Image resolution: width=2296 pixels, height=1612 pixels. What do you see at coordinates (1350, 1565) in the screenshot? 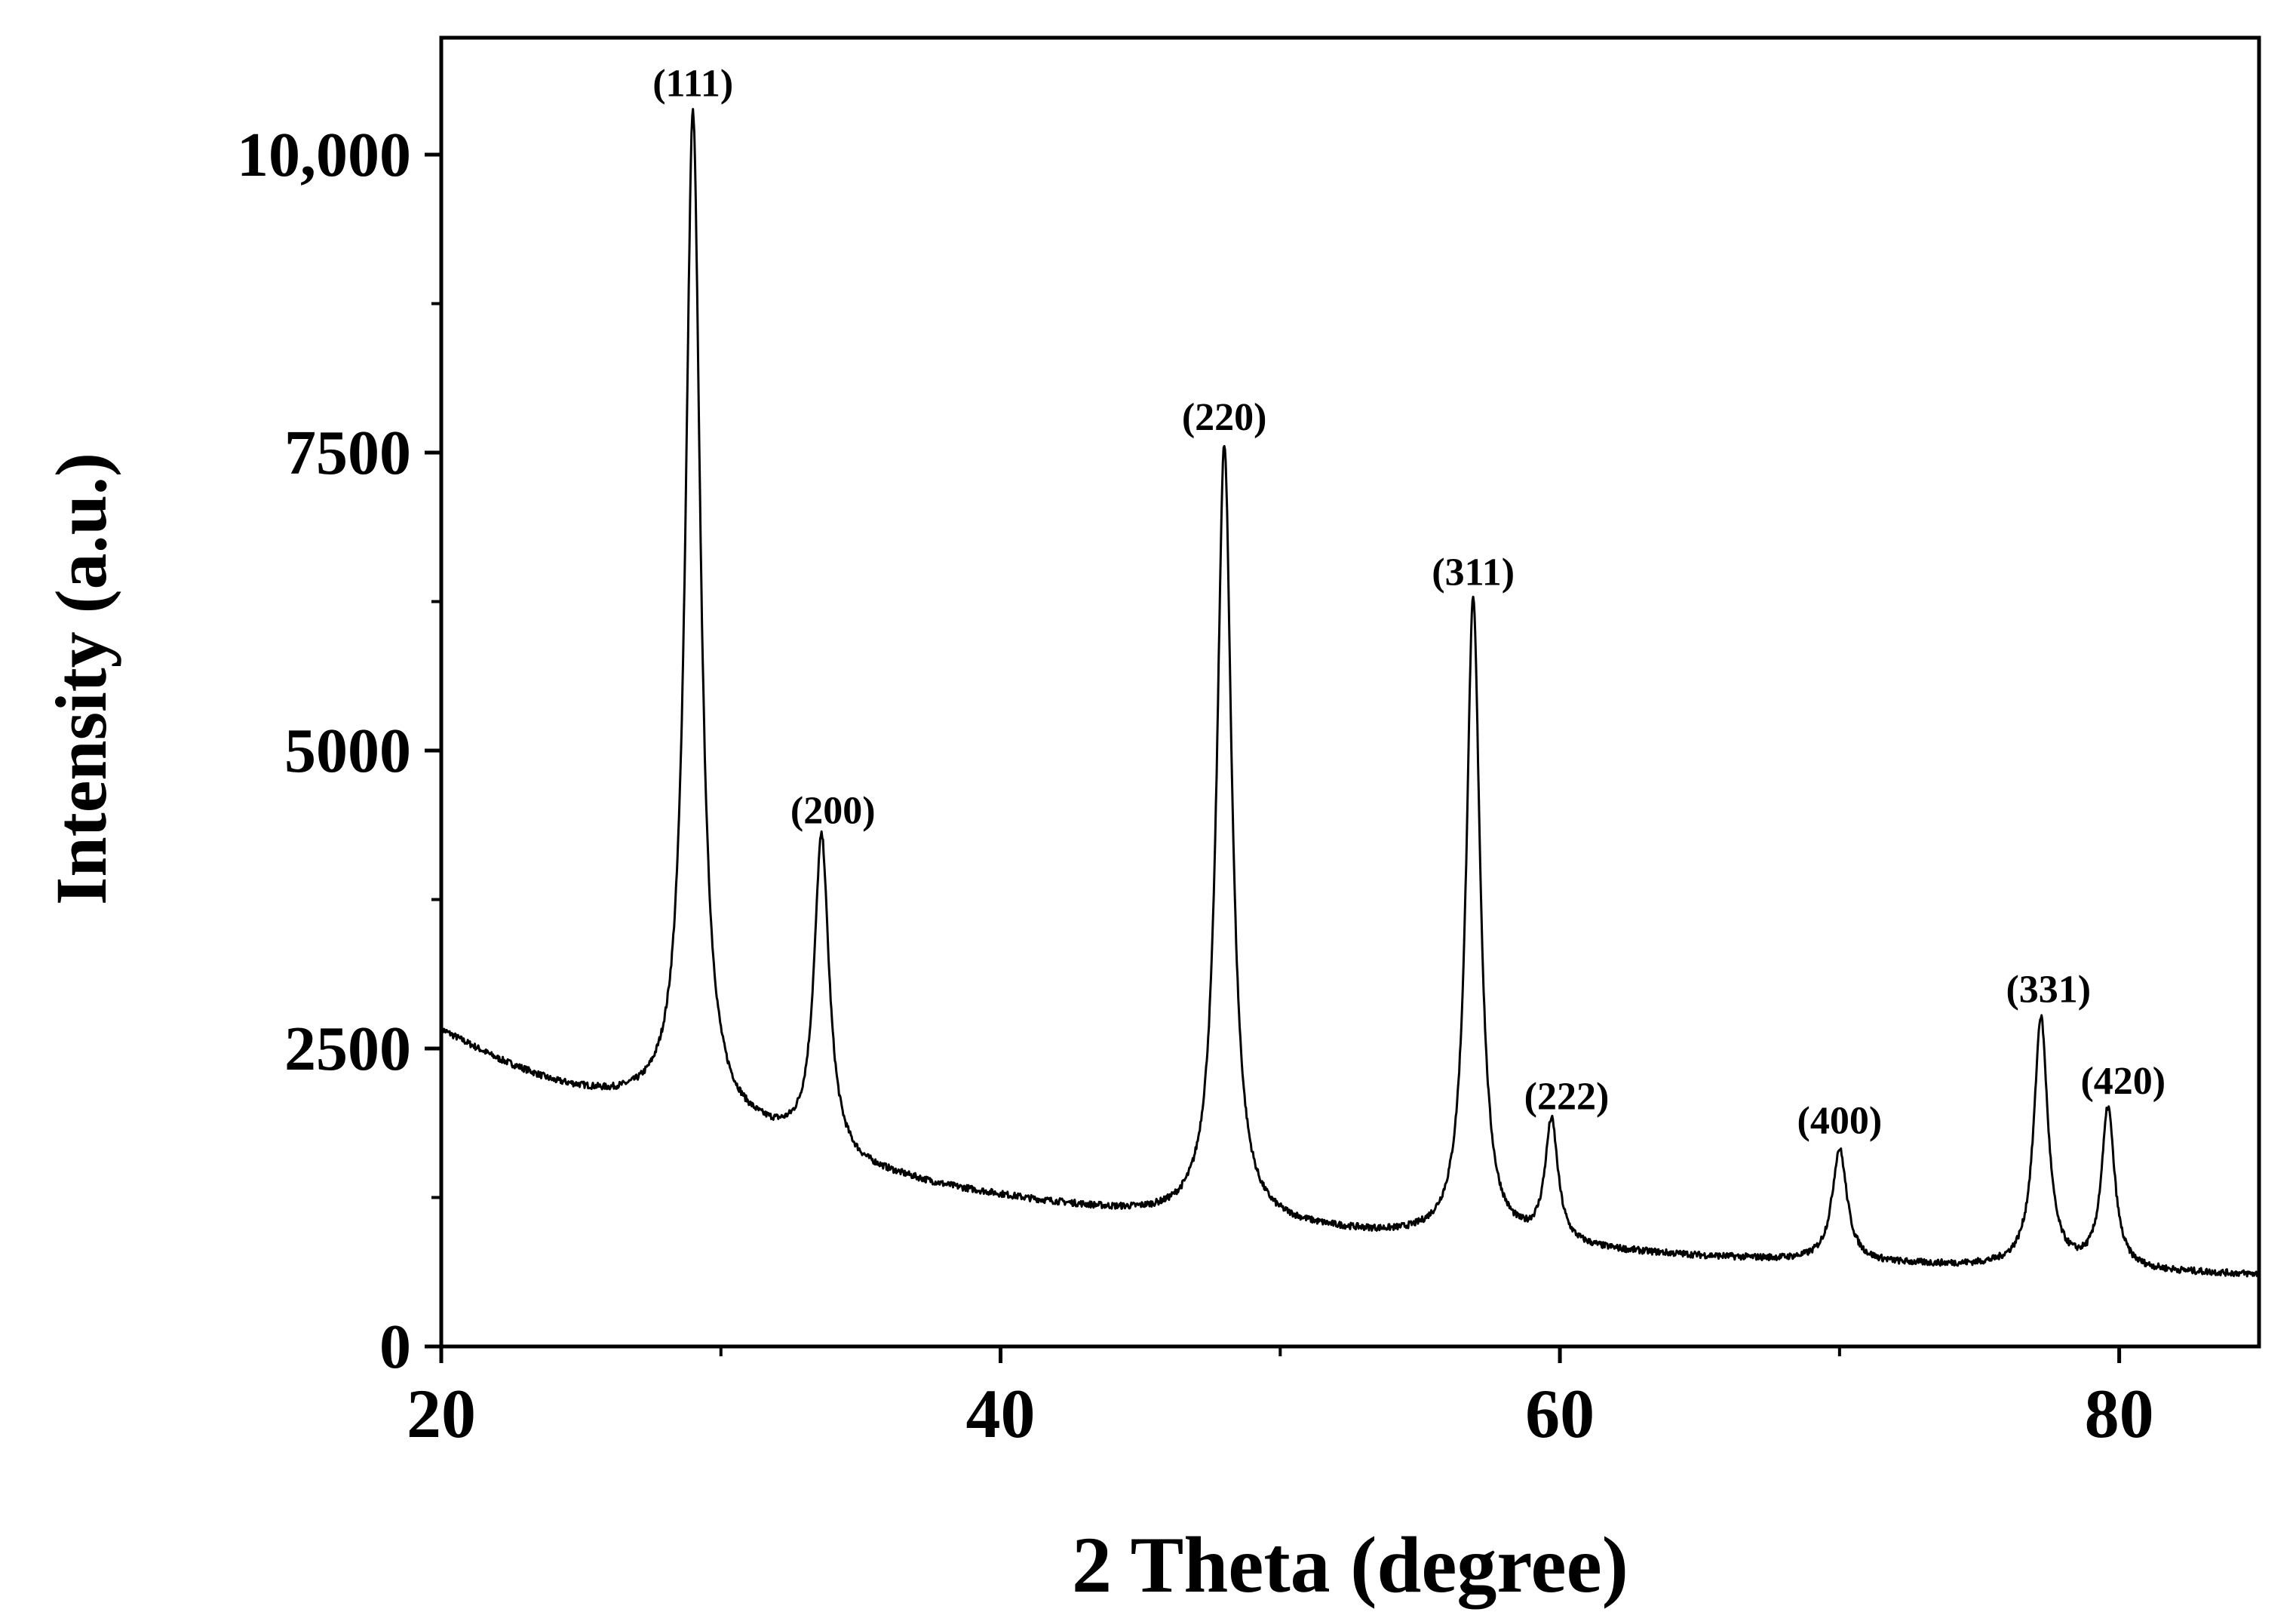
I see `x-axis-title: 2 Theta (degree)` at bounding box center [1350, 1565].